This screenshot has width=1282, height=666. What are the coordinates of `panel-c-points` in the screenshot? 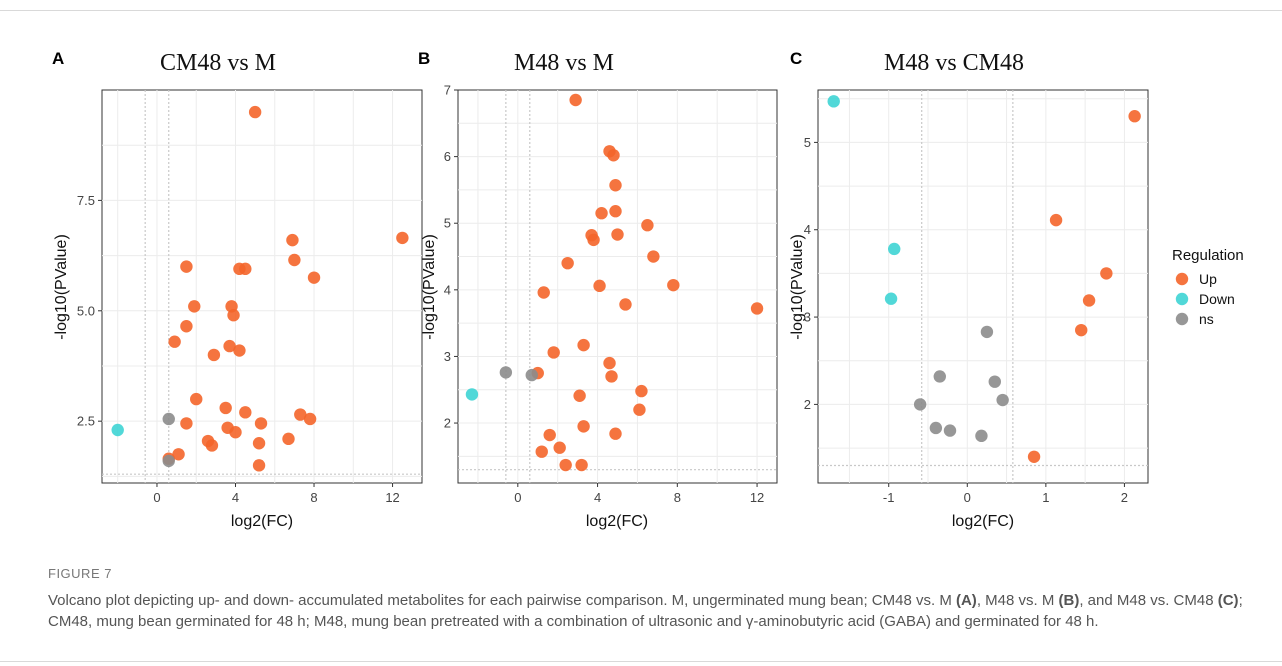 It's located at (984, 279).